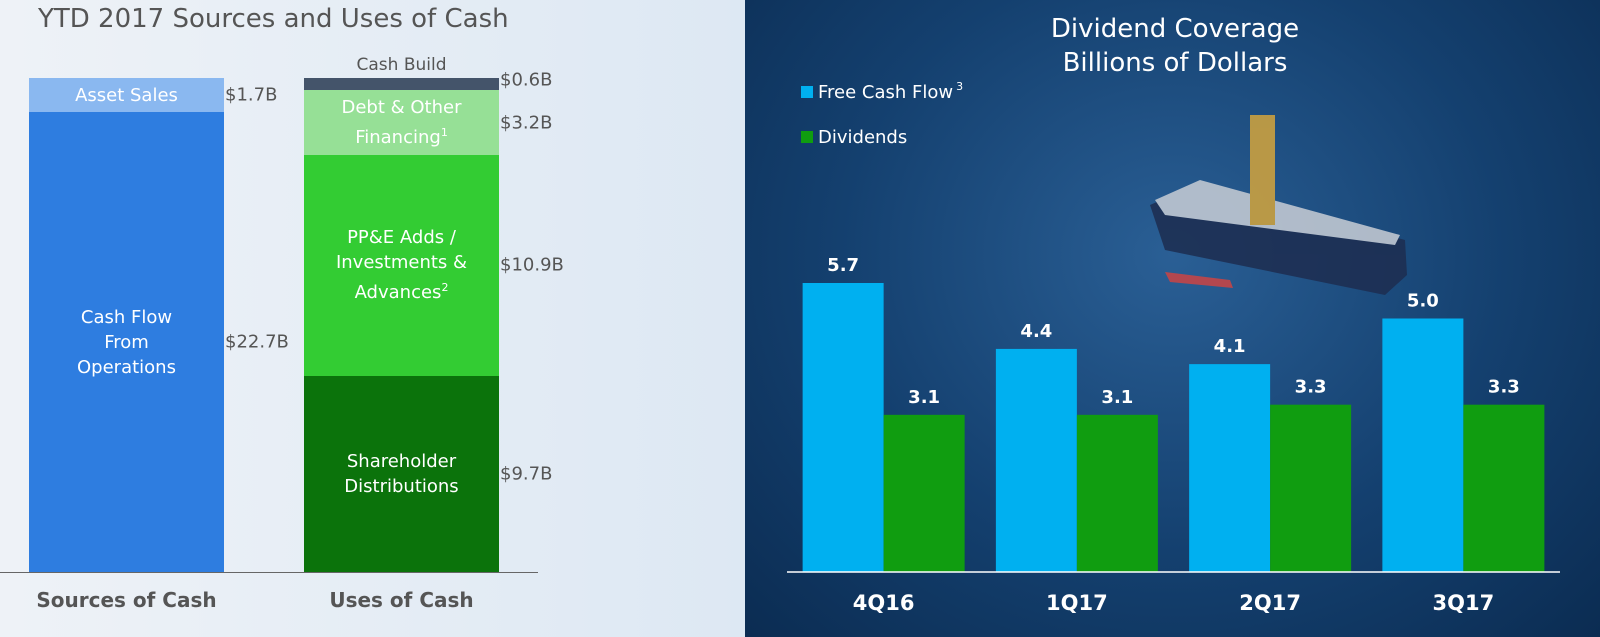 This screenshot has height=637, width=1600. What do you see at coordinates (885, 92) in the screenshot?
I see `legend-name: Free Cash Flow` at bounding box center [885, 92].